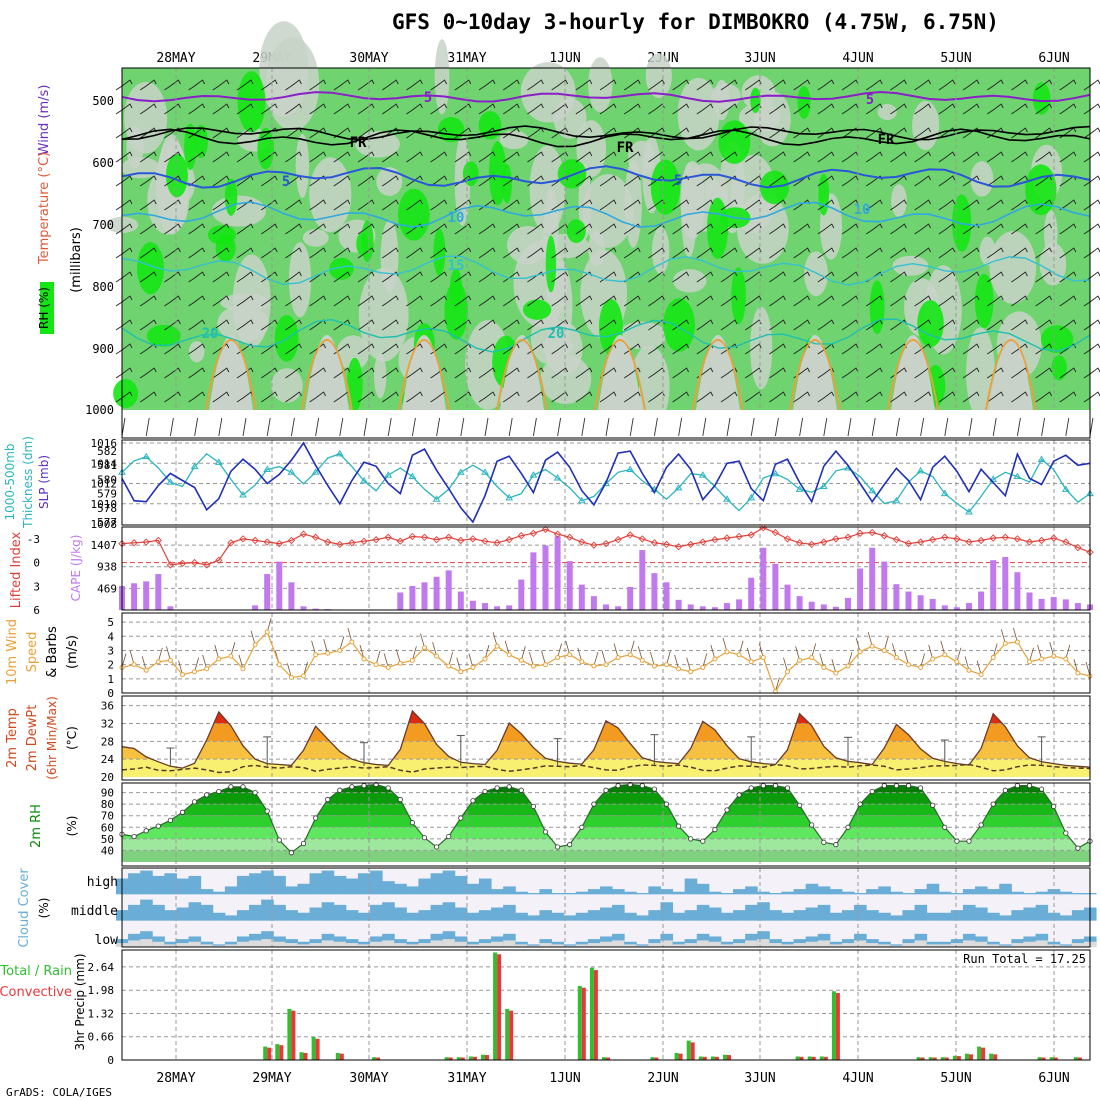 The width and height of the screenshot is (1100, 1100). Describe the element at coordinates (99, 410) in the screenshot. I see `pressure-tick: 1000` at that location.